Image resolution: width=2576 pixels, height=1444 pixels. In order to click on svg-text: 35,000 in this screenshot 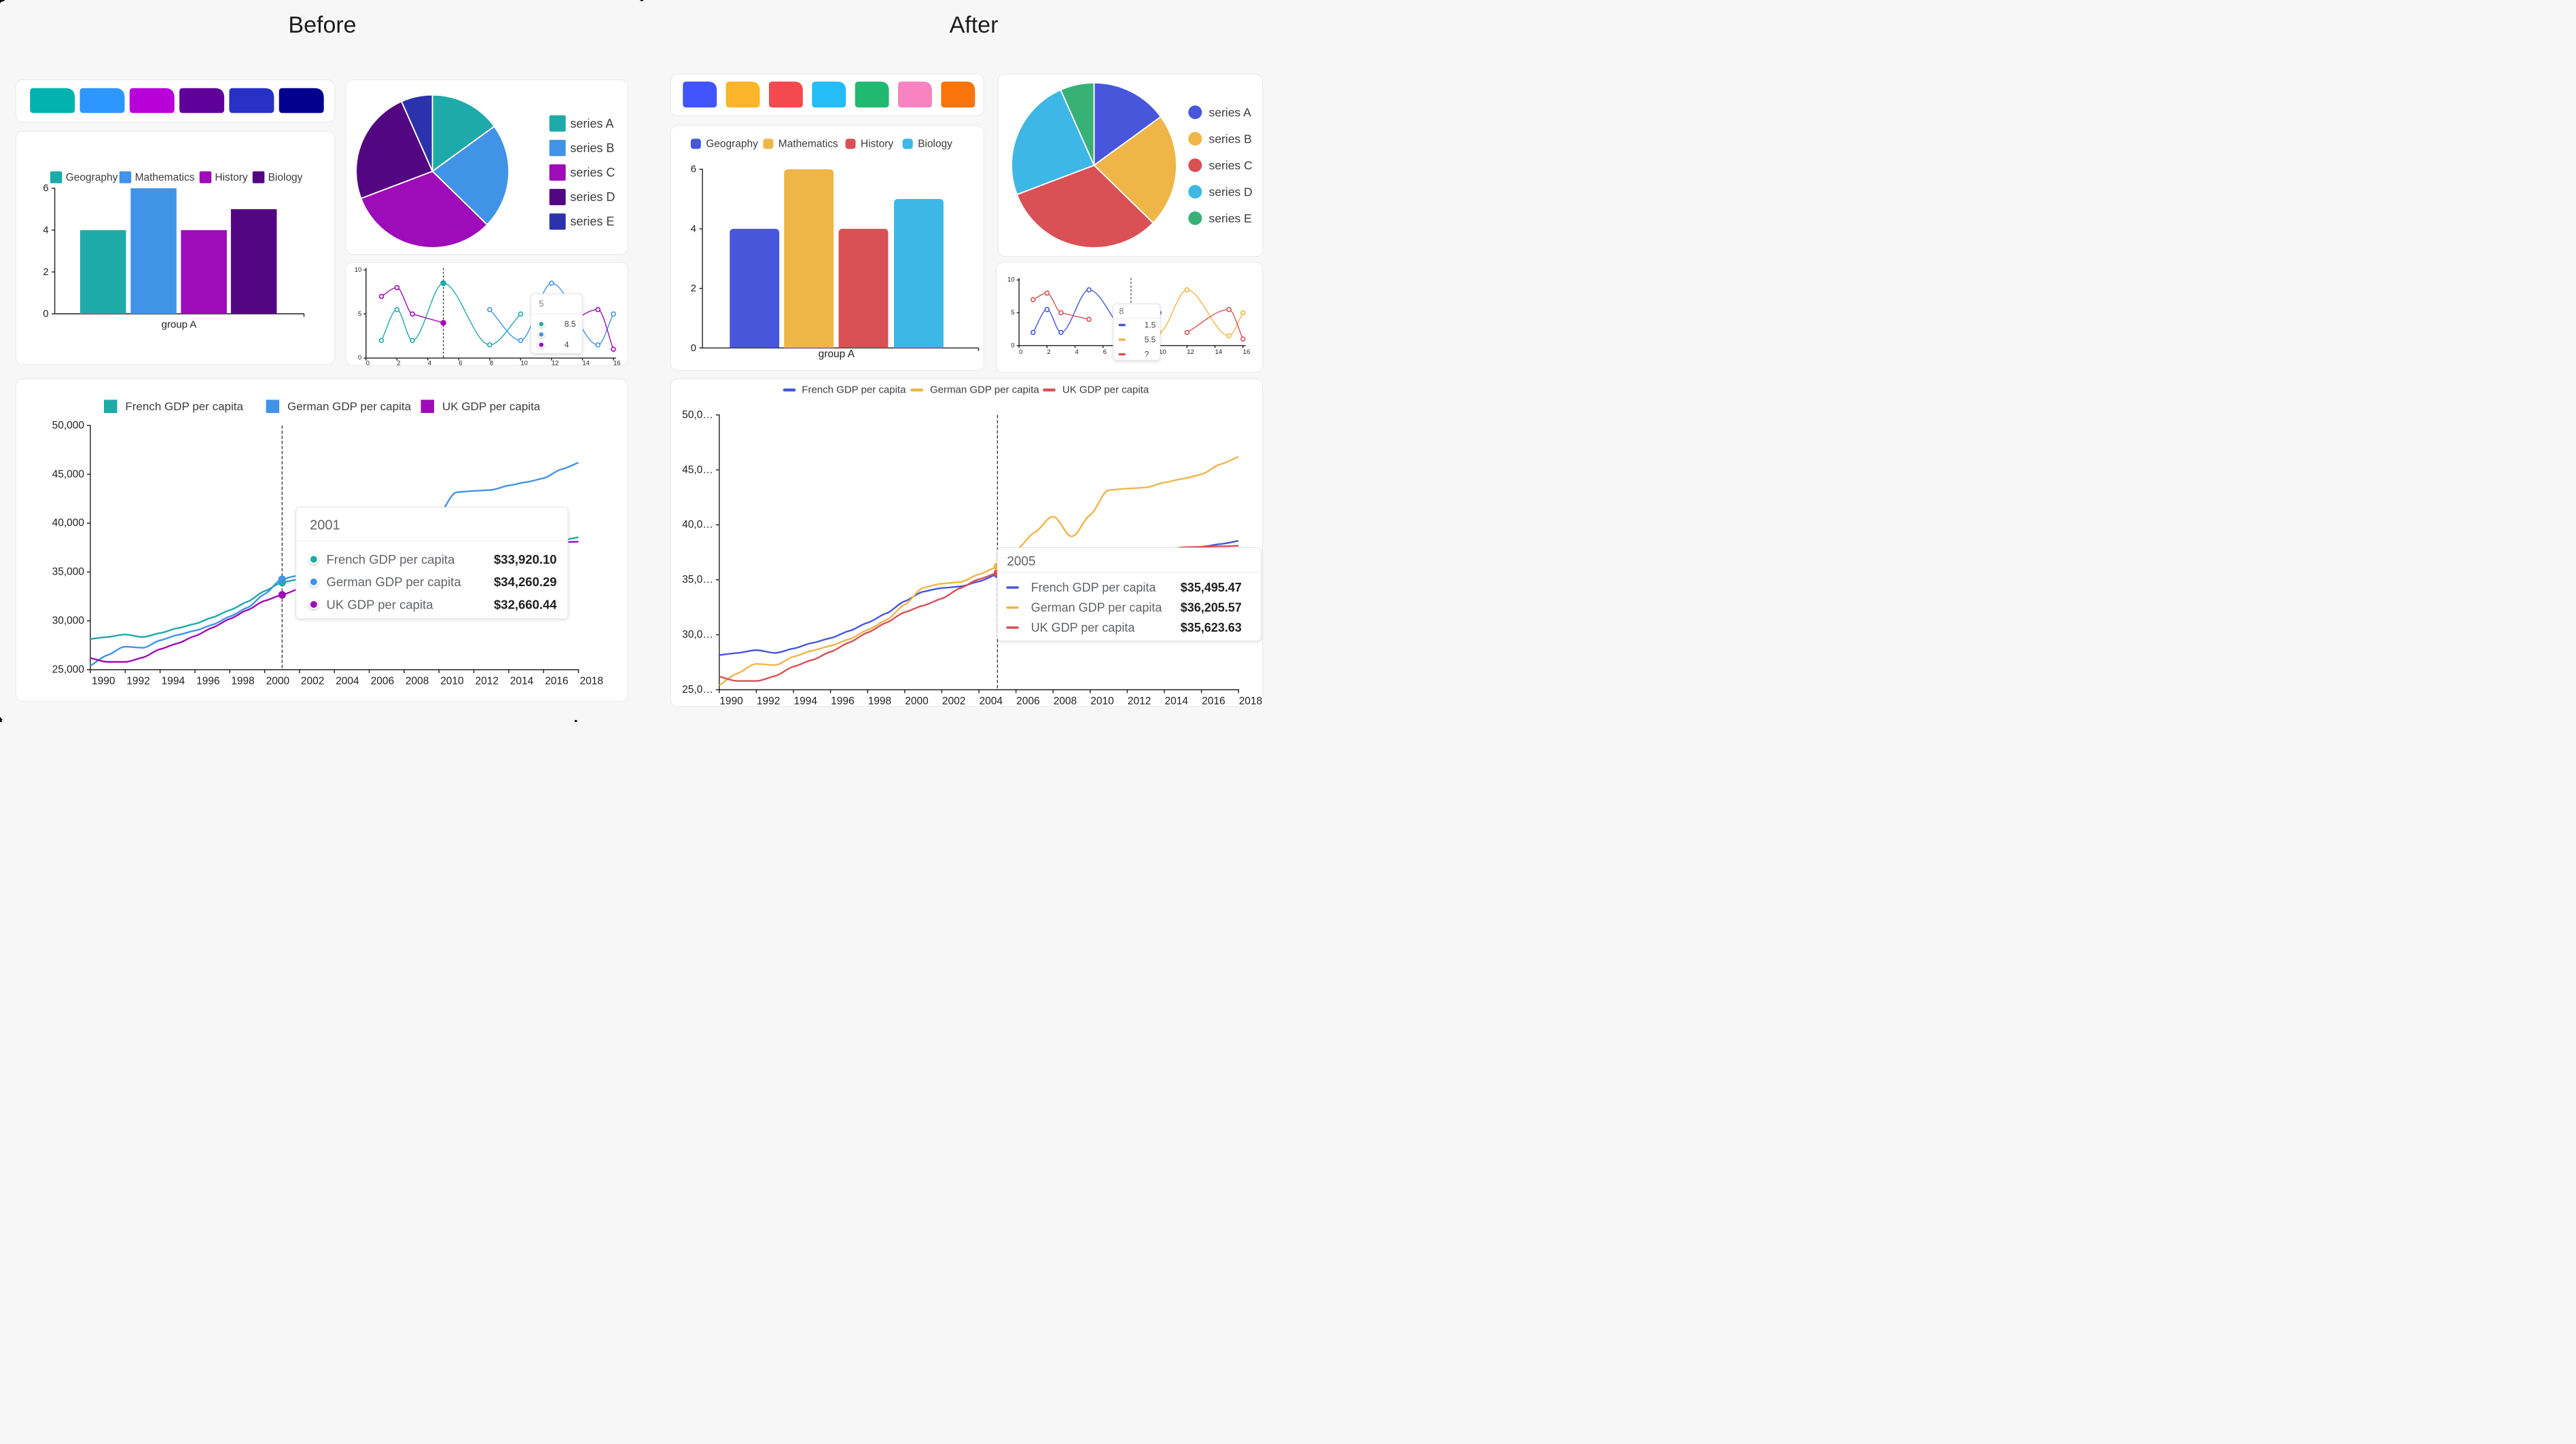, I will do `click(68, 572)`.